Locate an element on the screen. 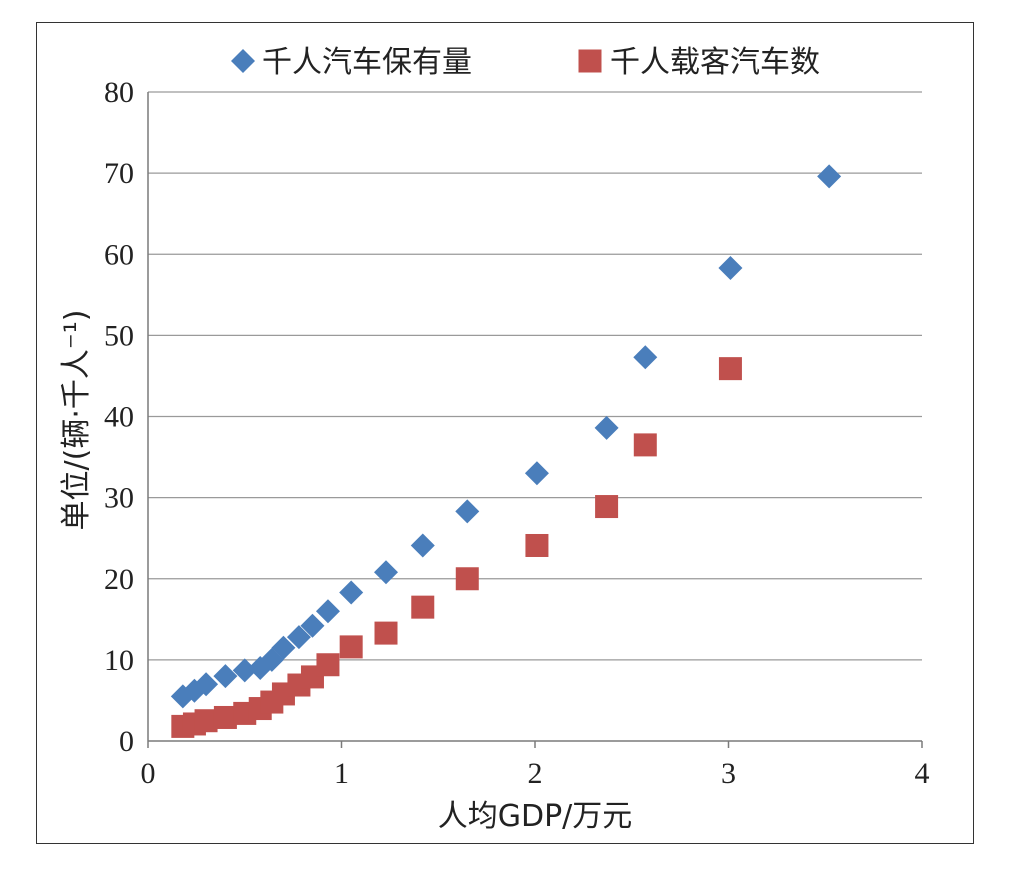 The height and width of the screenshot is (876, 1016). legend-item: 千人载客汽车数 is located at coordinates (699, 62).